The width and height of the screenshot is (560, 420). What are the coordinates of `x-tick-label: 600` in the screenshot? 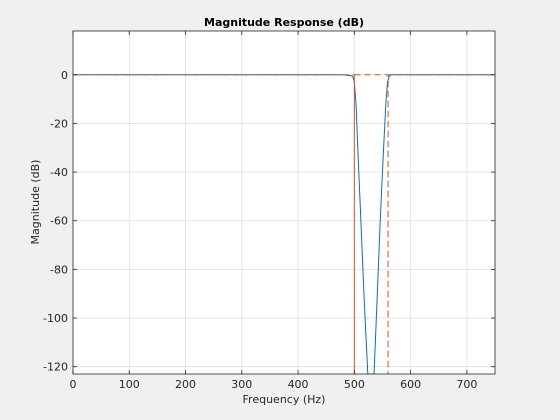 It's located at (410, 384).